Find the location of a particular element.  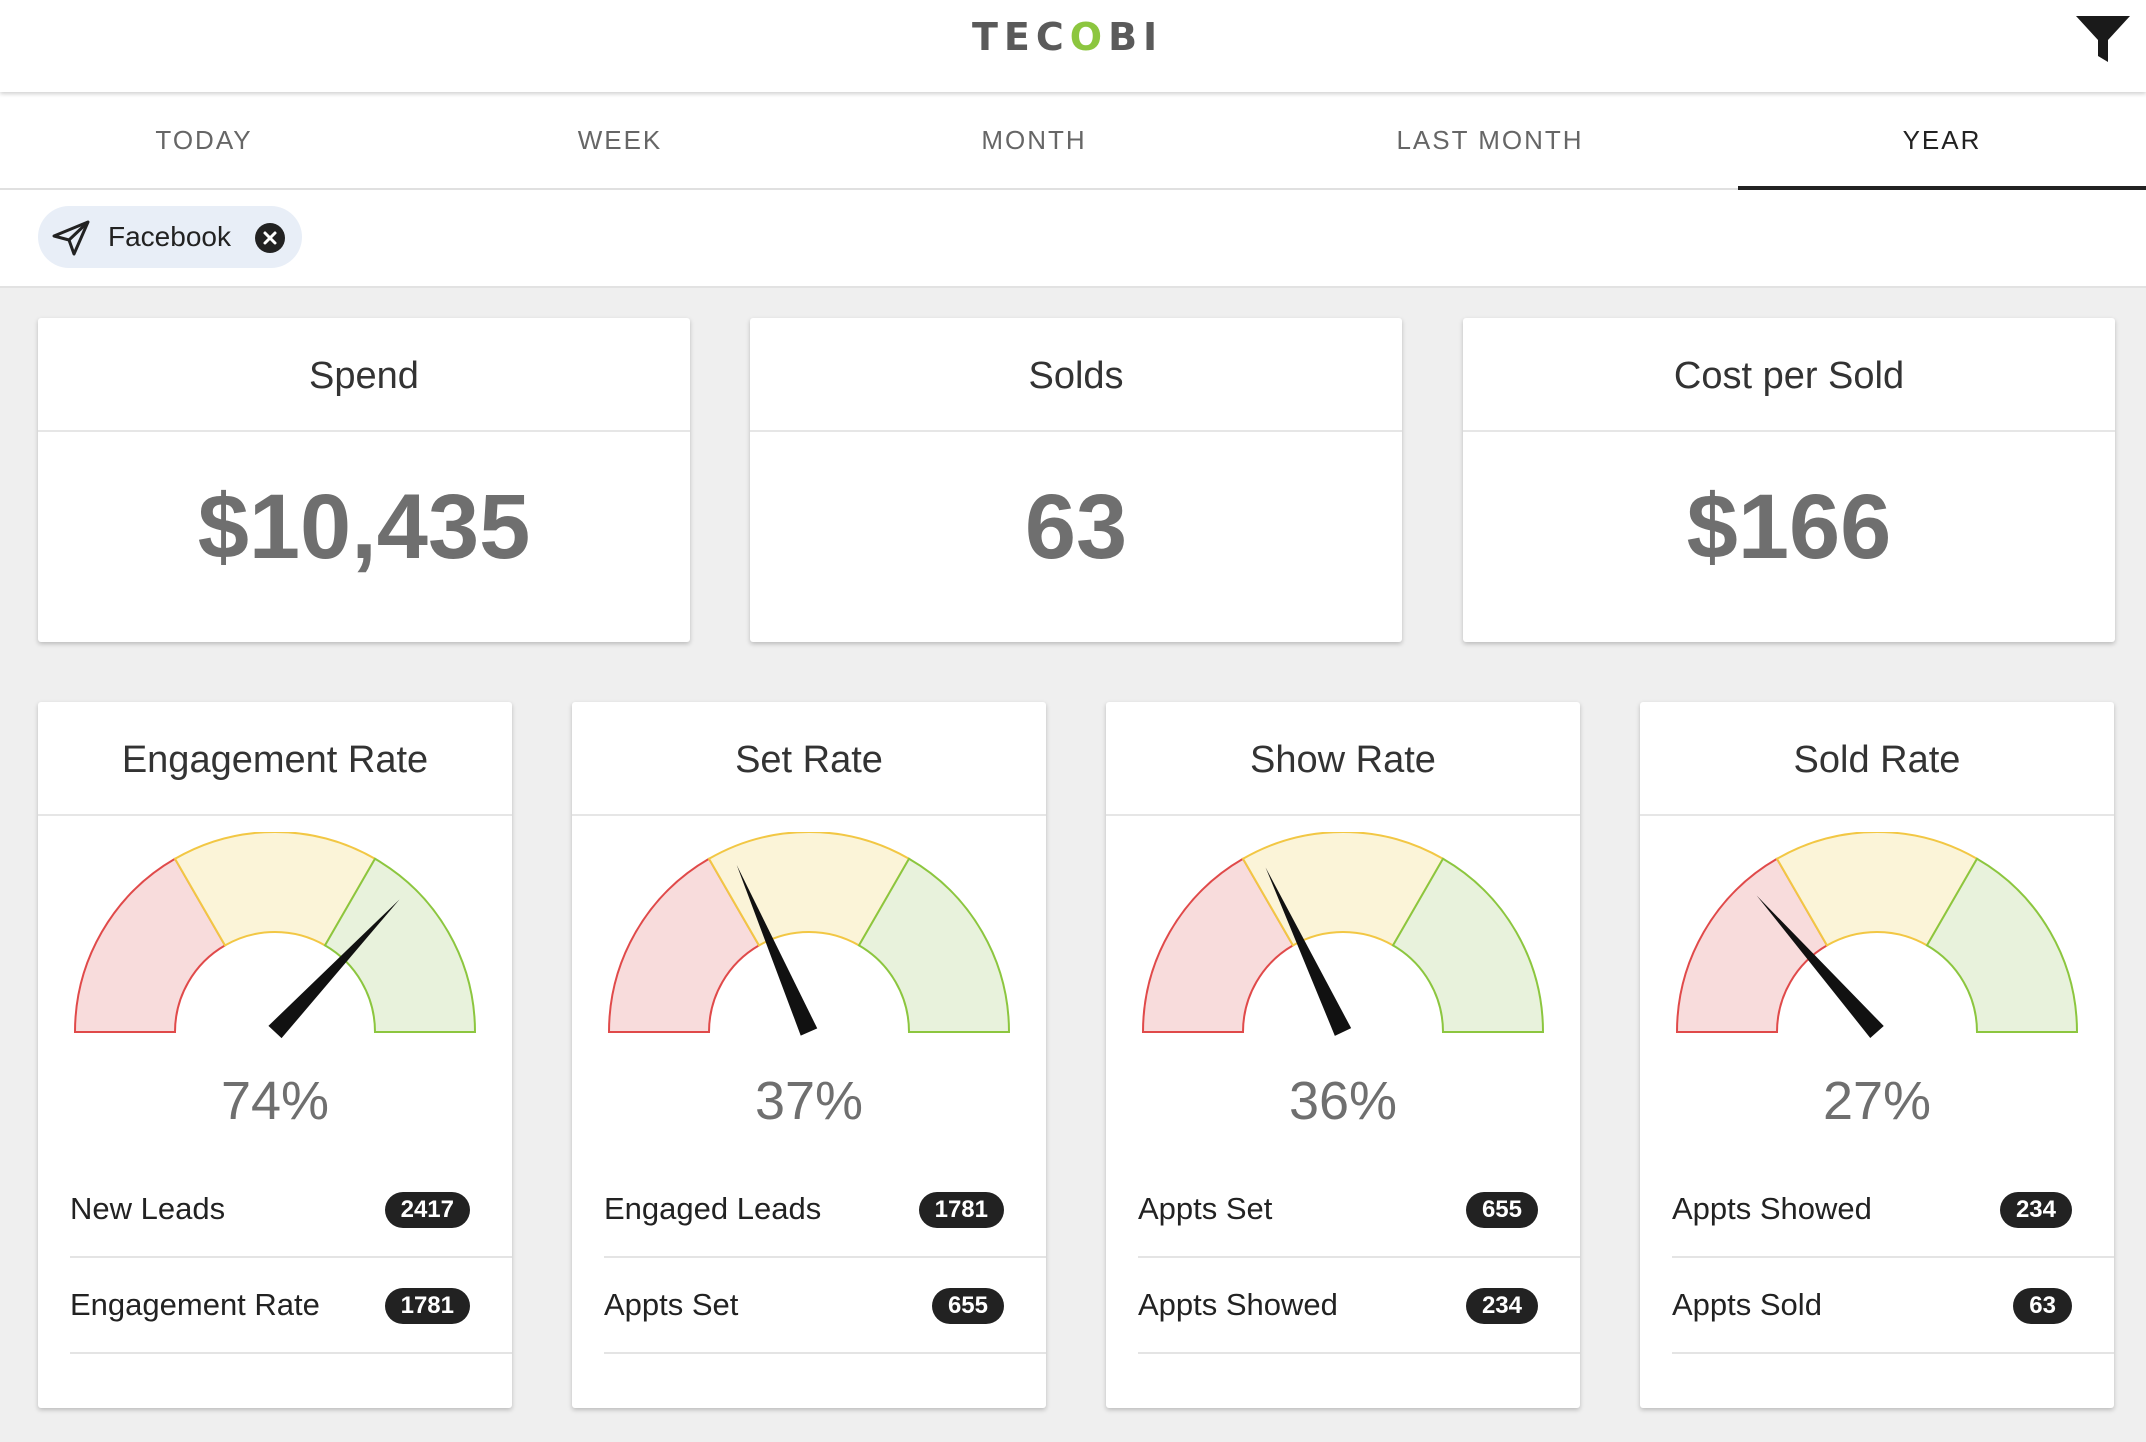

kpi-title: Cost per Sold is located at coordinates (1789, 375).